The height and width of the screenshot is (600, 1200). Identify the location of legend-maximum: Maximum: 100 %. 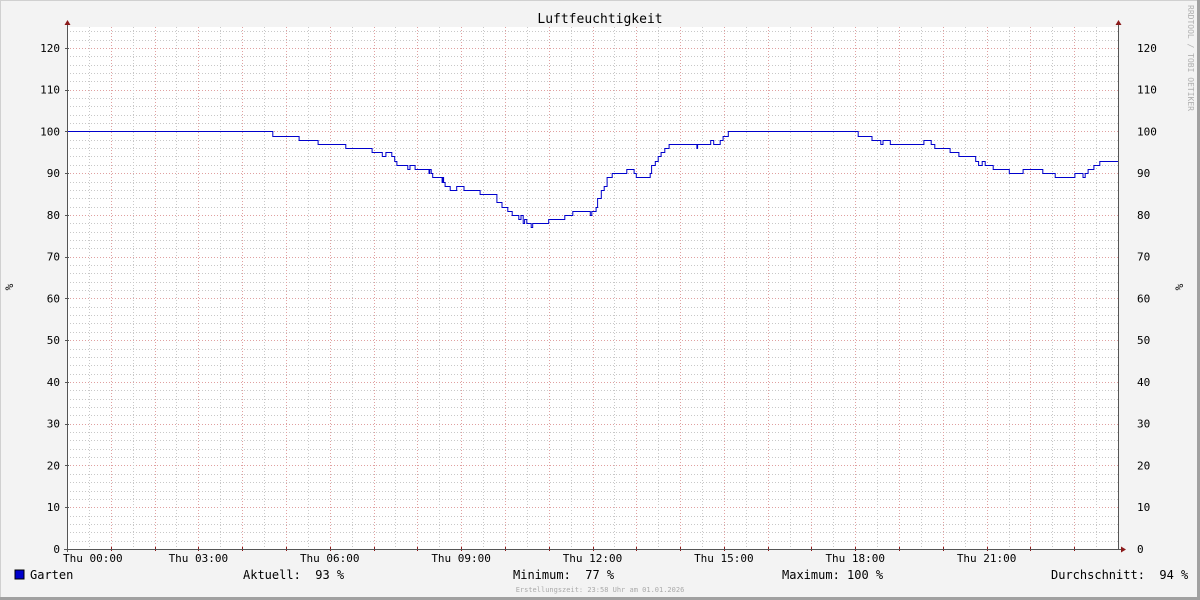
(833, 575).